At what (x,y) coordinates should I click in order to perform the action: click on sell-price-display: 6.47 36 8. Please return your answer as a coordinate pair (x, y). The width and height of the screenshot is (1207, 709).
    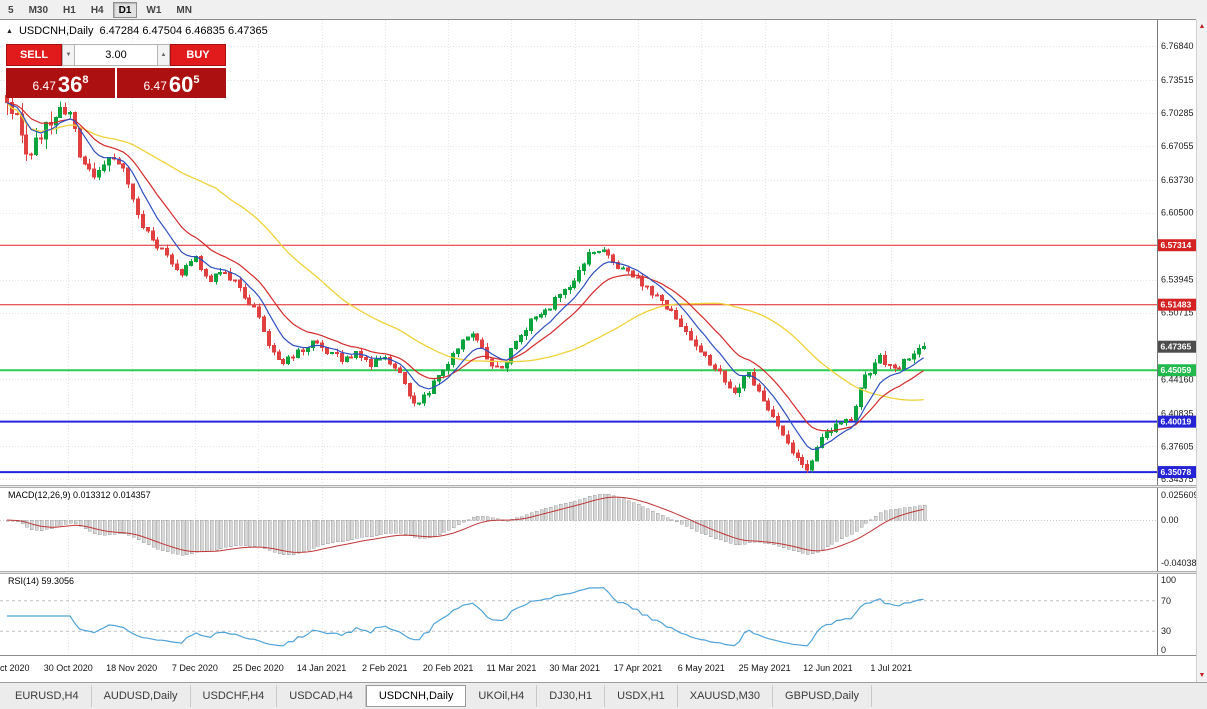
    Looking at the image, I should click on (60, 83).